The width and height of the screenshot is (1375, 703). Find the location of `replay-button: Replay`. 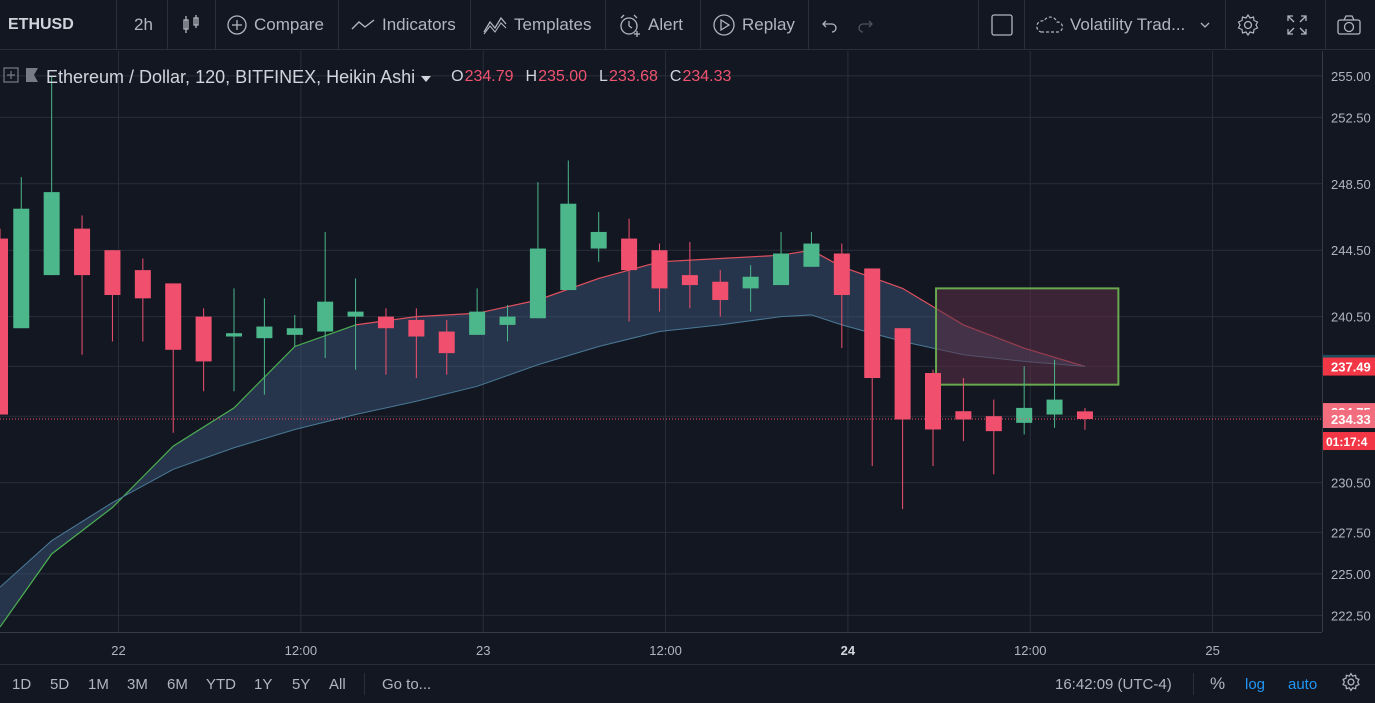

replay-button: Replay is located at coordinates (753, 25).